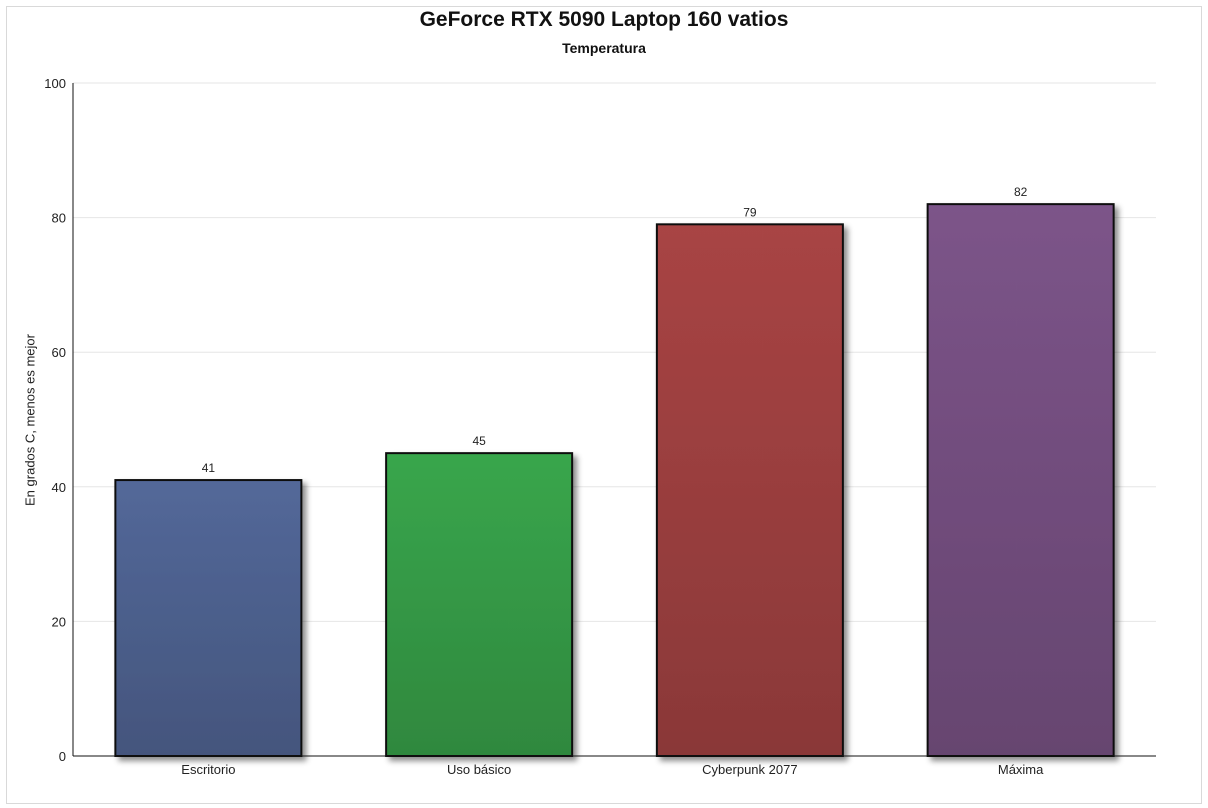  I want to click on data-label: 79, so click(750, 212).